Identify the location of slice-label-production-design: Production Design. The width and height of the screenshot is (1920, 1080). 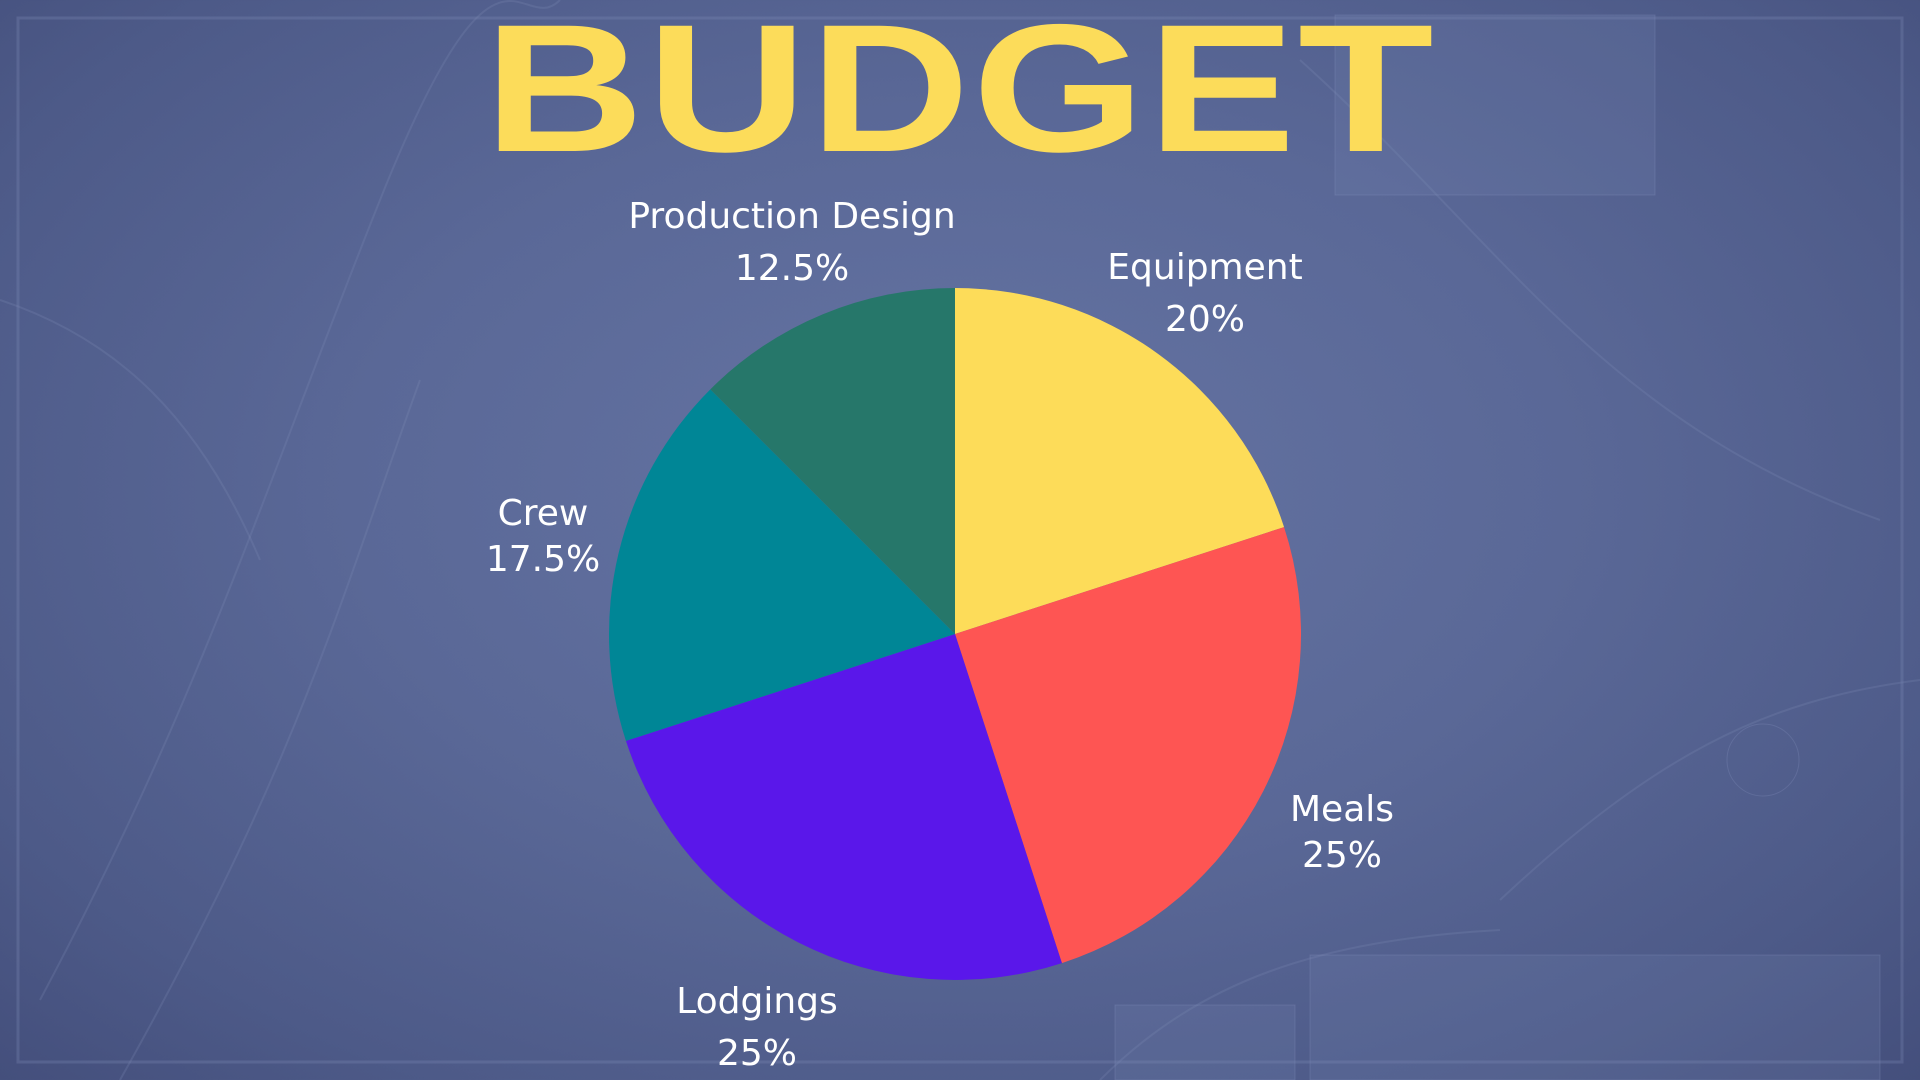
(791, 216).